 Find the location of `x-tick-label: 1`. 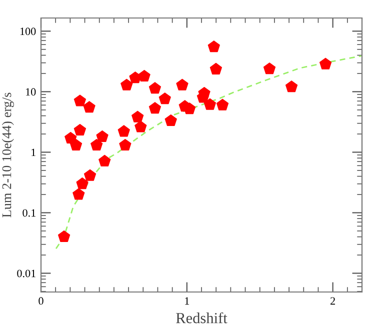

x-tick-label: 1 is located at coordinates (187, 301).